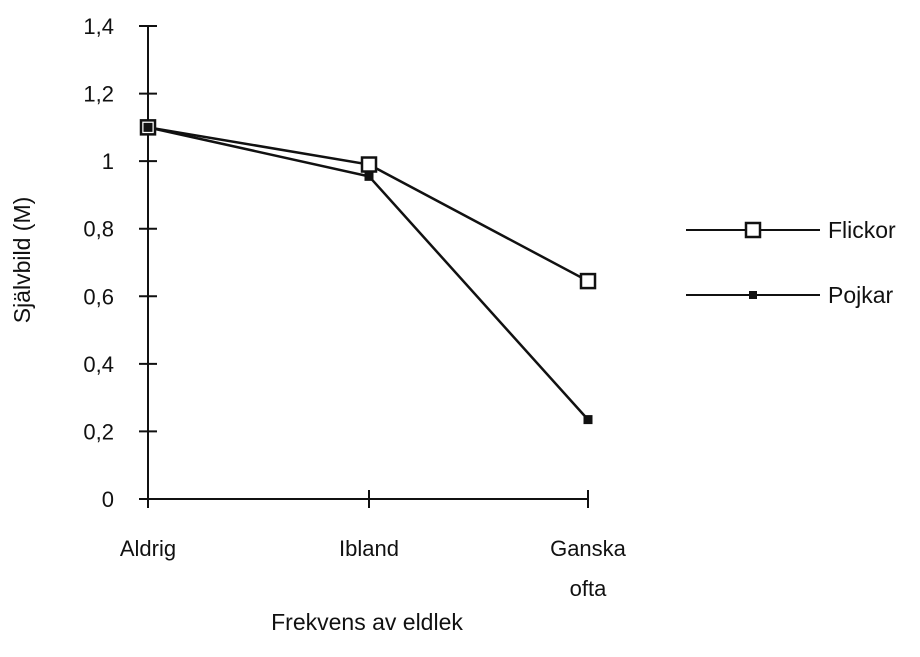  Describe the element at coordinates (588, 588) in the screenshot. I see `x-tick-label: ofta` at that location.